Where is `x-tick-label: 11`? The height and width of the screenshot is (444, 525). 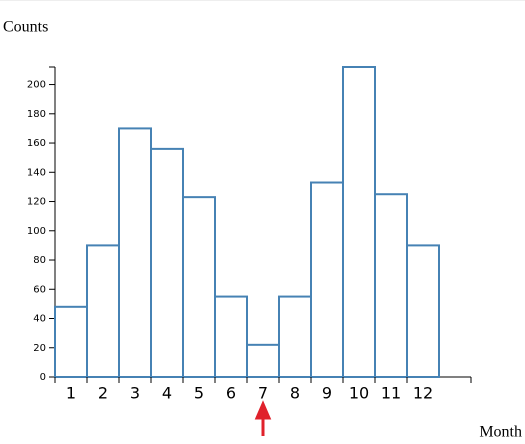 x-tick-label: 11 is located at coordinates (391, 393).